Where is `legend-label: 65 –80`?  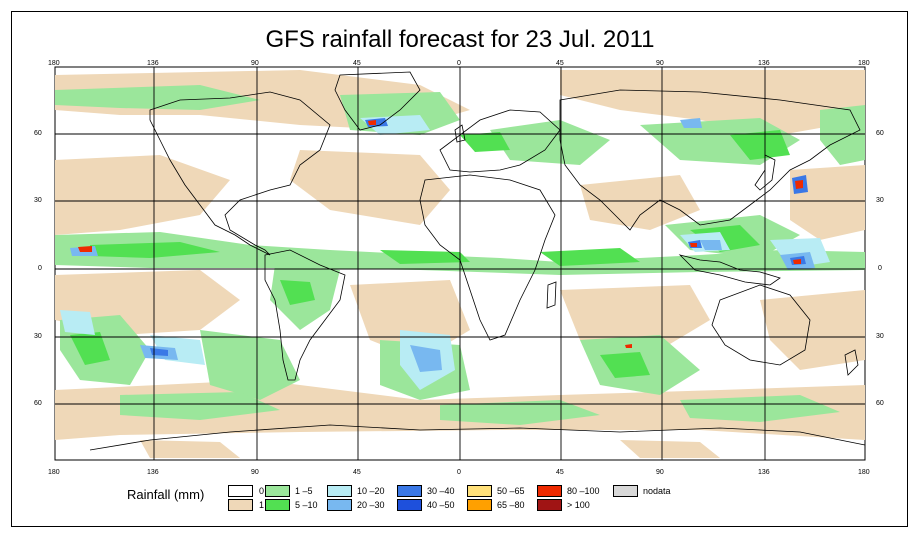
legend-label: 65 –80 is located at coordinates (511, 505).